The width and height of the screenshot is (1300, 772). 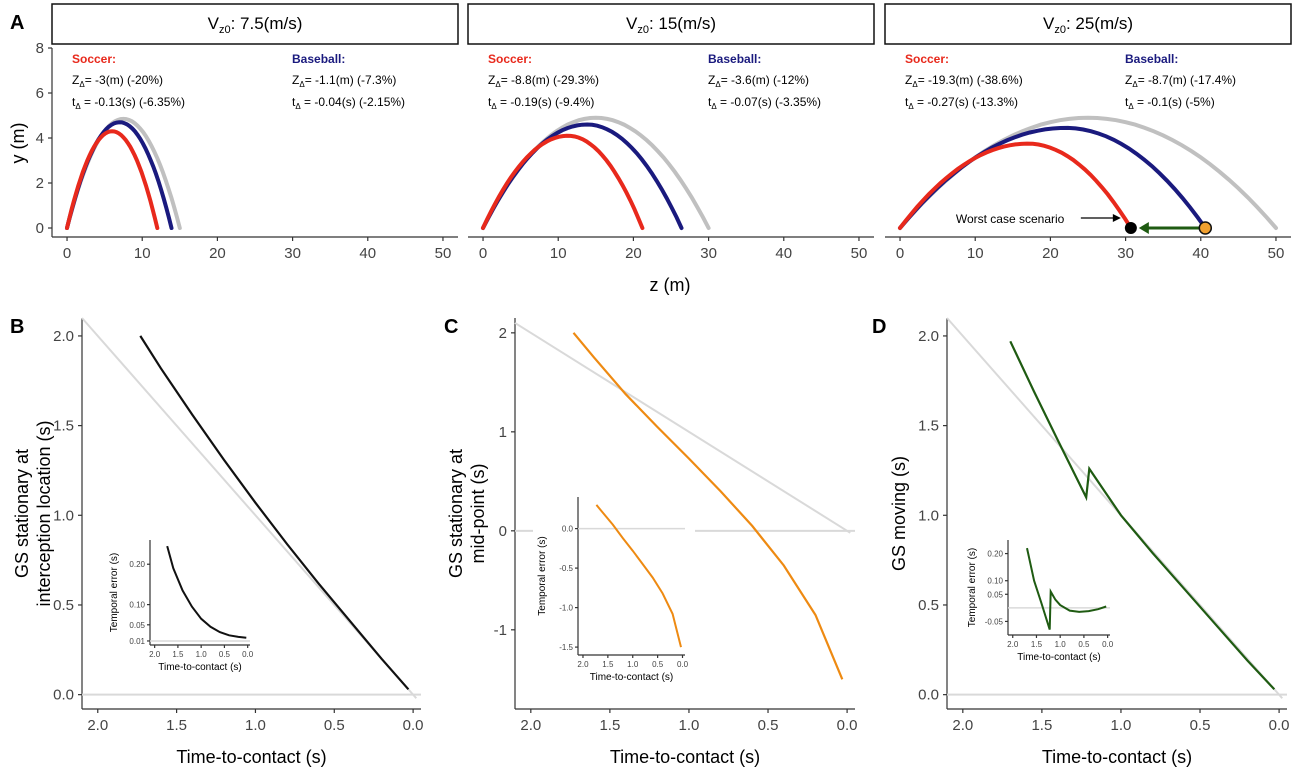 What do you see at coordinates (670, 285) in the screenshot?
I see `panel-a-x-axis-title: z (m)` at bounding box center [670, 285].